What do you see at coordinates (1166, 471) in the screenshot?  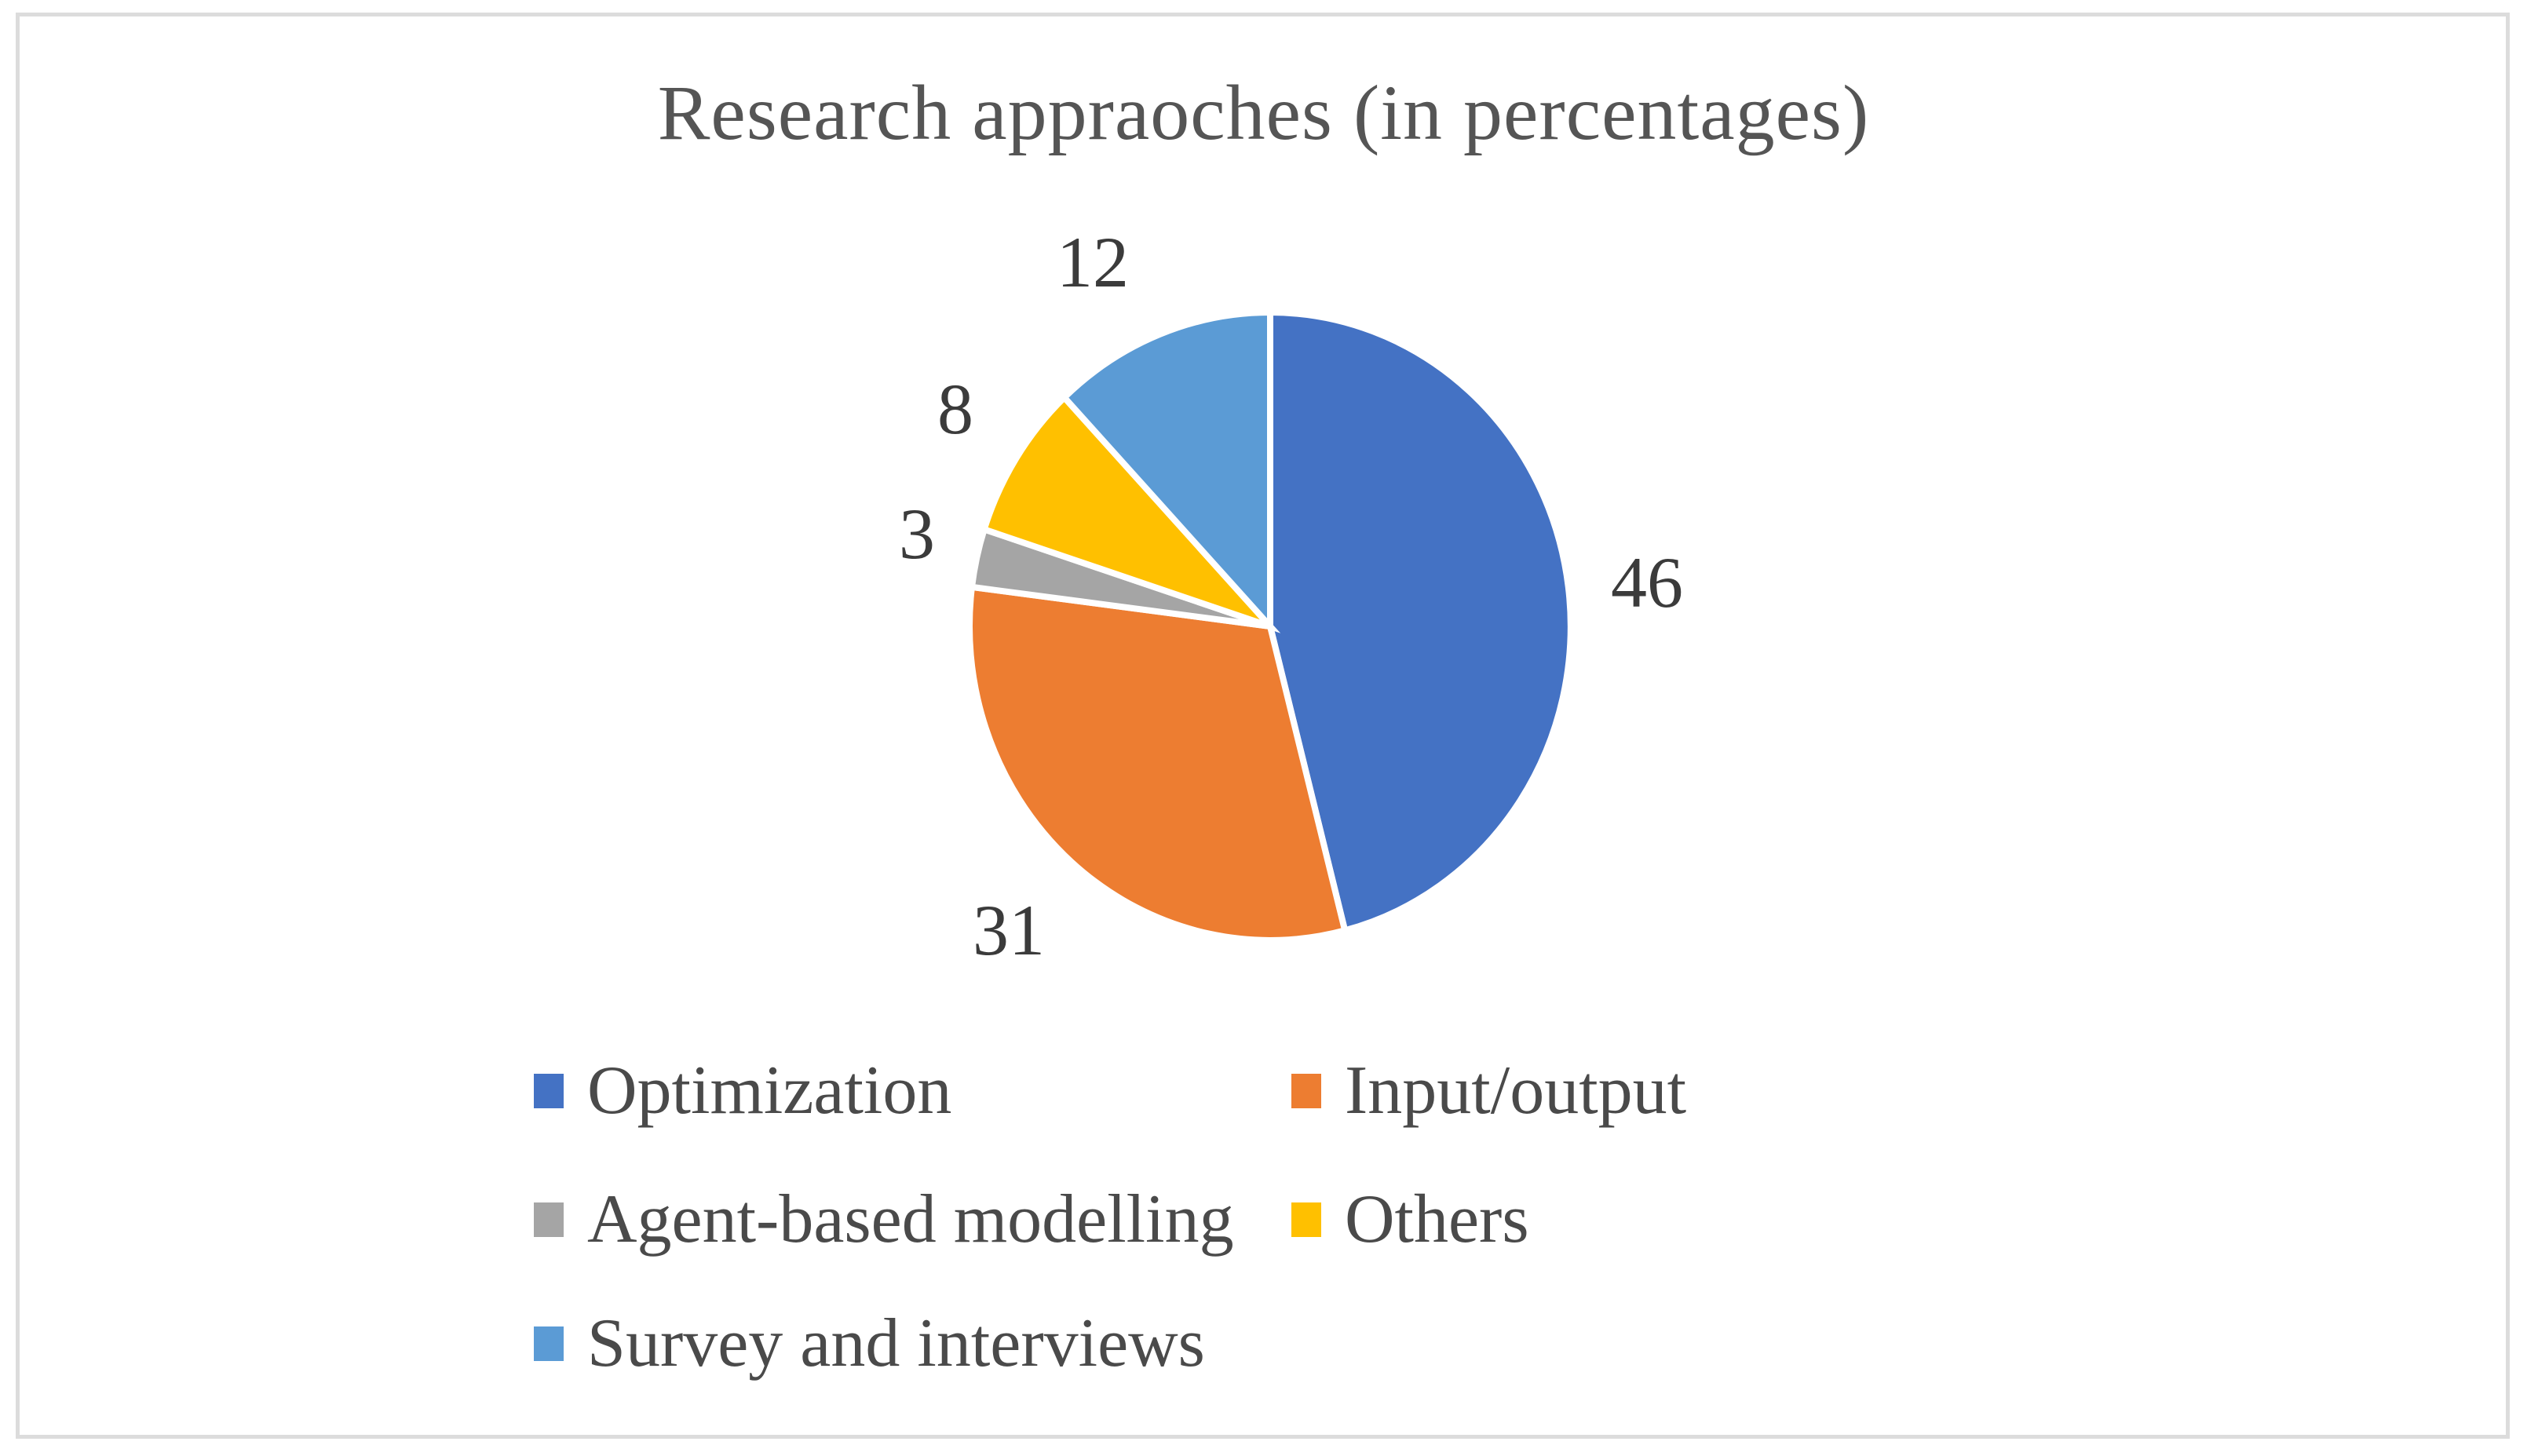 I see `pie-slice-survey-and-interviews` at bounding box center [1166, 471].